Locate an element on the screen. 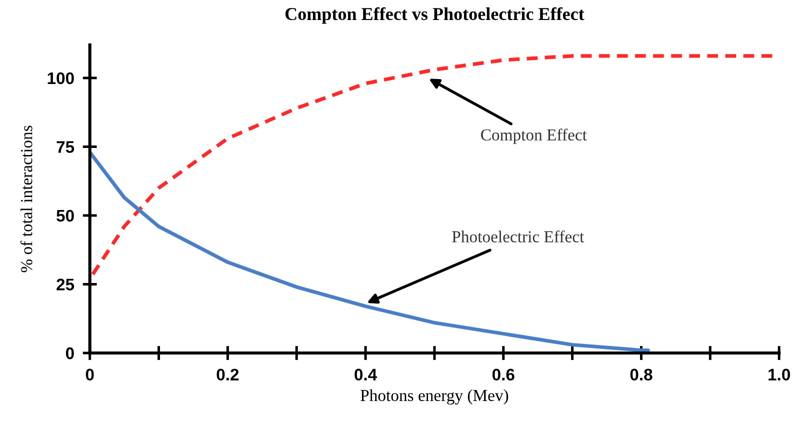 The width and height of the screenshot is (795, 422). x-tick-label: 0.6 is located at coordinates (503, 374).